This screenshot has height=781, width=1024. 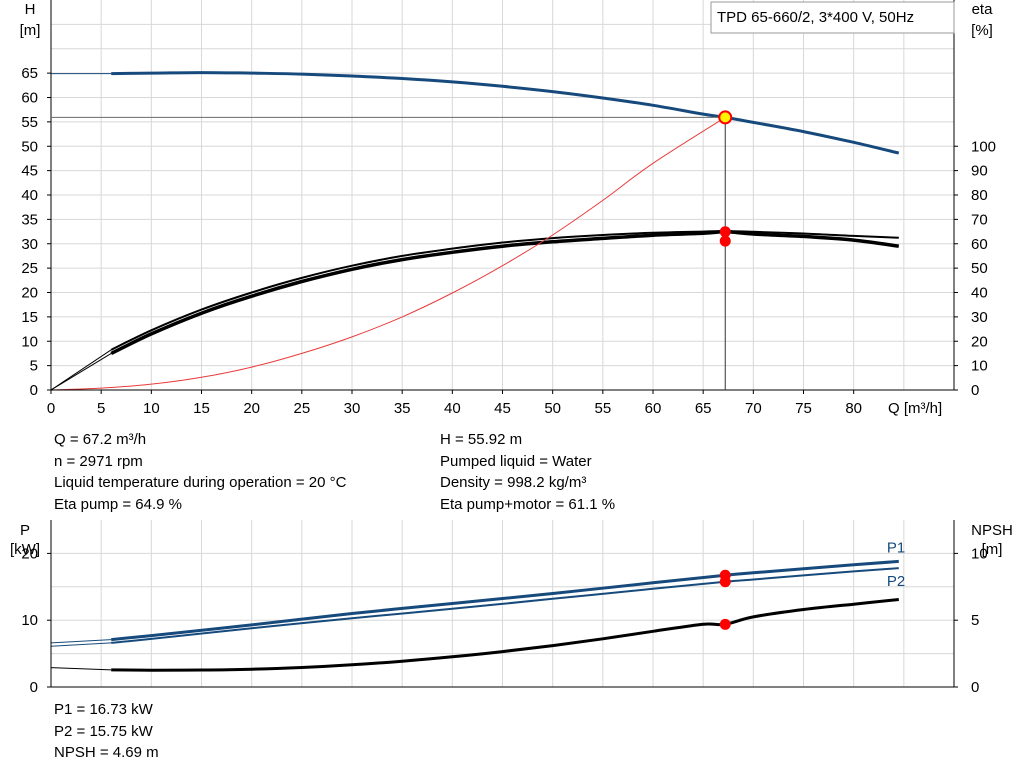 What do you see at coordinates (983, 9) in the screenshot?
I see `eta-axis-label: eta` at bounding box center [983, 9].